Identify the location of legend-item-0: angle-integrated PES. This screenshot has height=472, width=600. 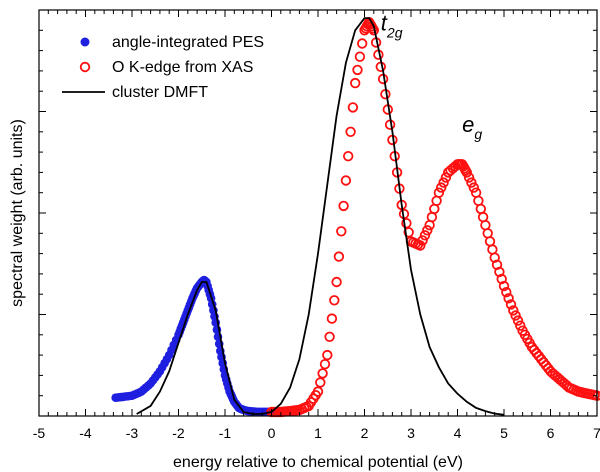
(172, 42).